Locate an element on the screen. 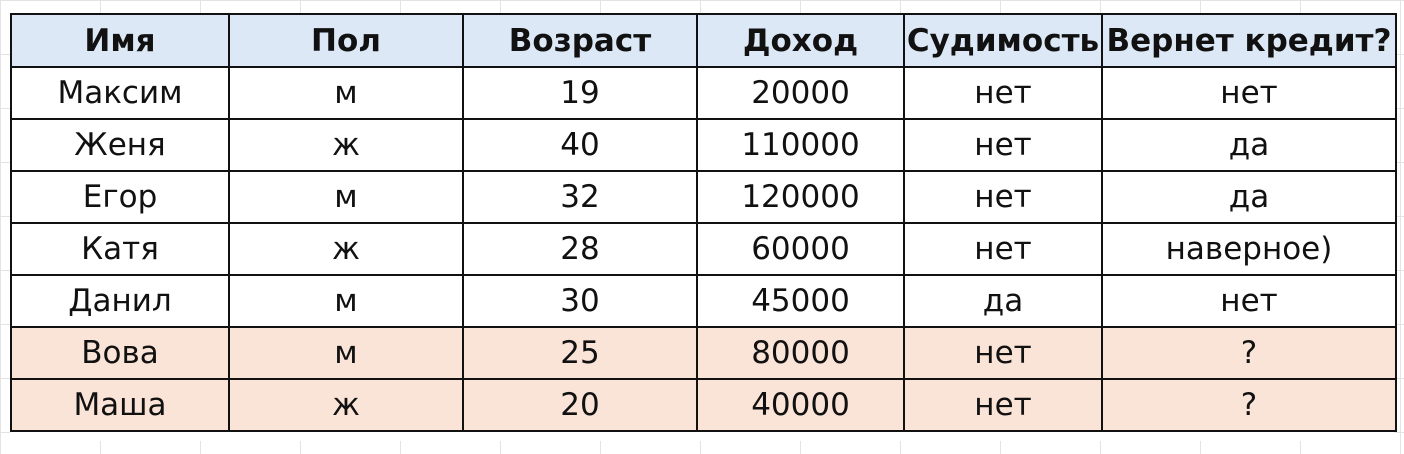 This screenshot has height=454, width=1404. table-row: Вова м 25 80000 нет ? is located at coordinates (703, 353).